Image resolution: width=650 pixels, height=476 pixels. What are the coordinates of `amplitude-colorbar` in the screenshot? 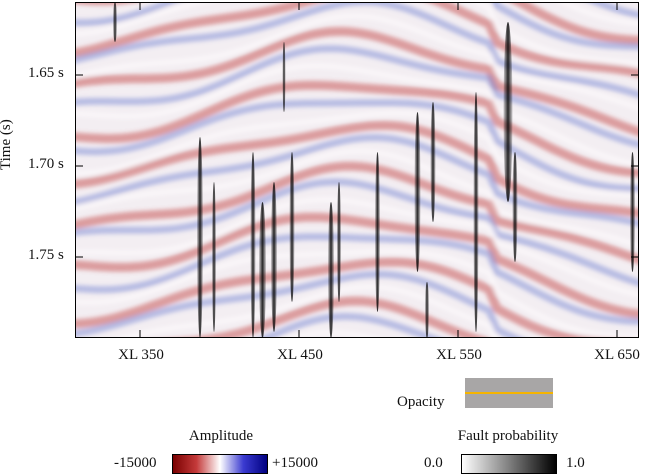 It's located at (220, 464).